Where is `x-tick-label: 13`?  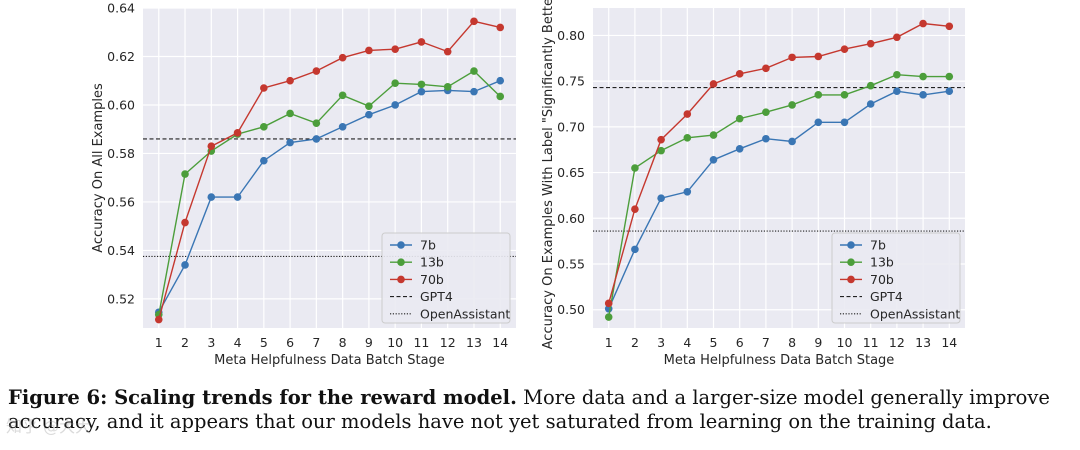
x-tick-label: 13 is located at coordinates (923, 342).